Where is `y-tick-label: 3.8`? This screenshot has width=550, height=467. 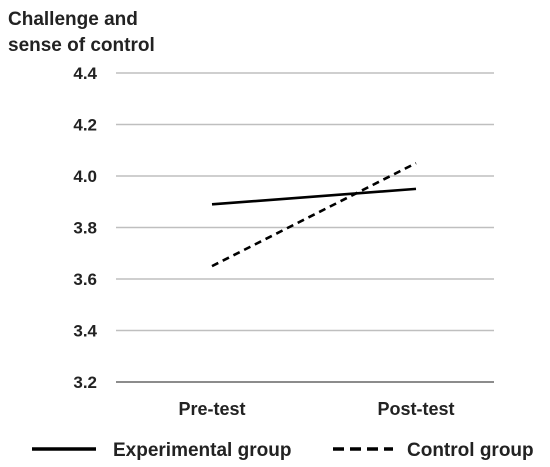 y-tick-label: 3.8 is located at coordinates (85, 228).